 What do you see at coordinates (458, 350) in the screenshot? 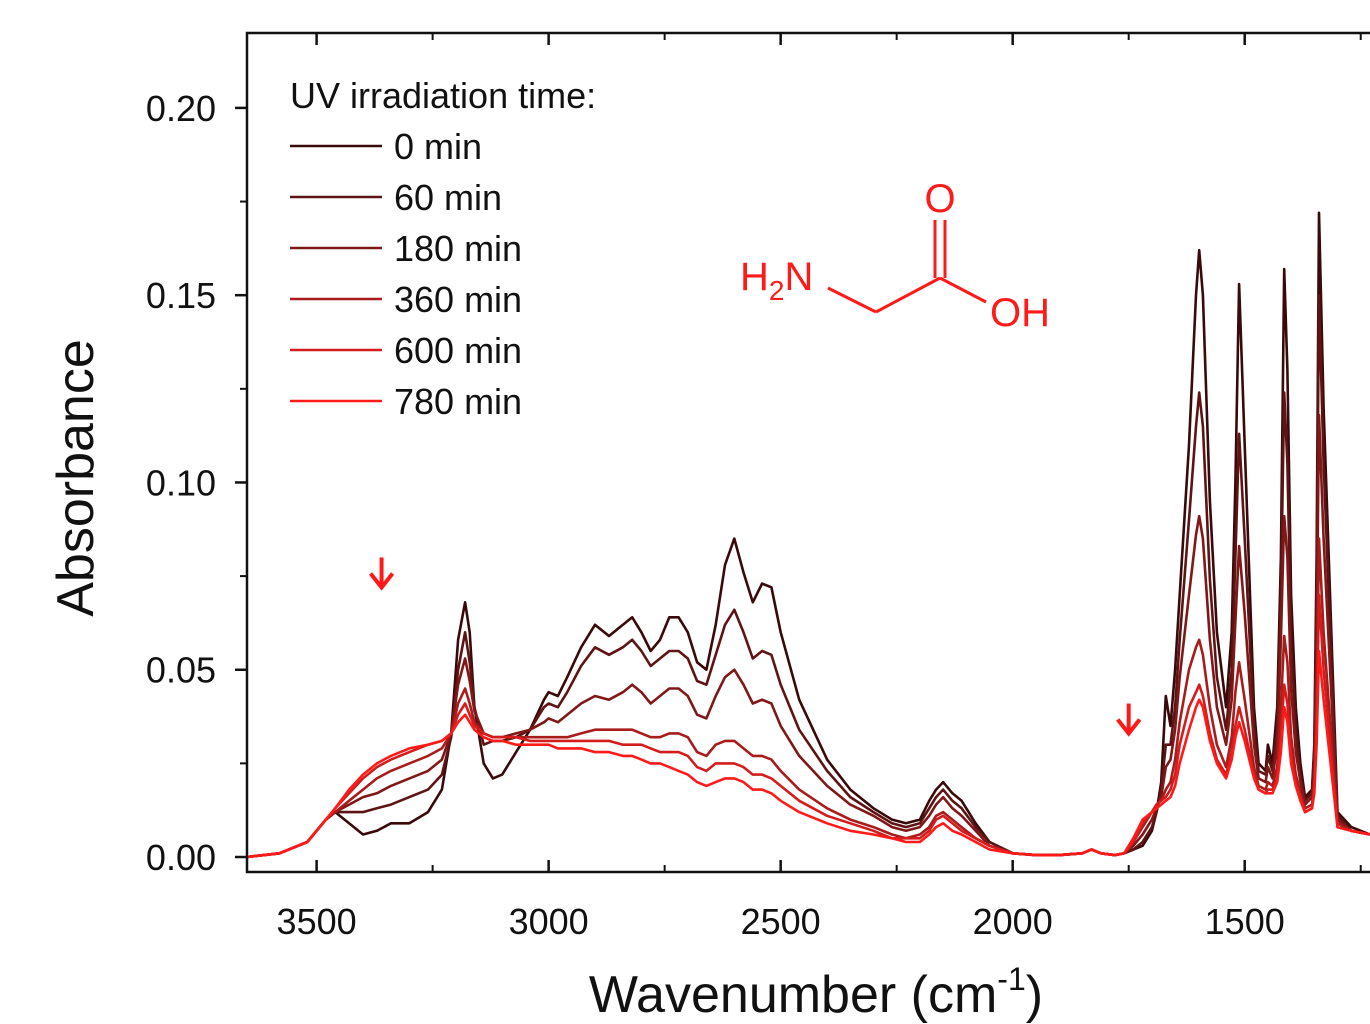
I see `legend-label: 600 min` at bounding box center [458, 350].